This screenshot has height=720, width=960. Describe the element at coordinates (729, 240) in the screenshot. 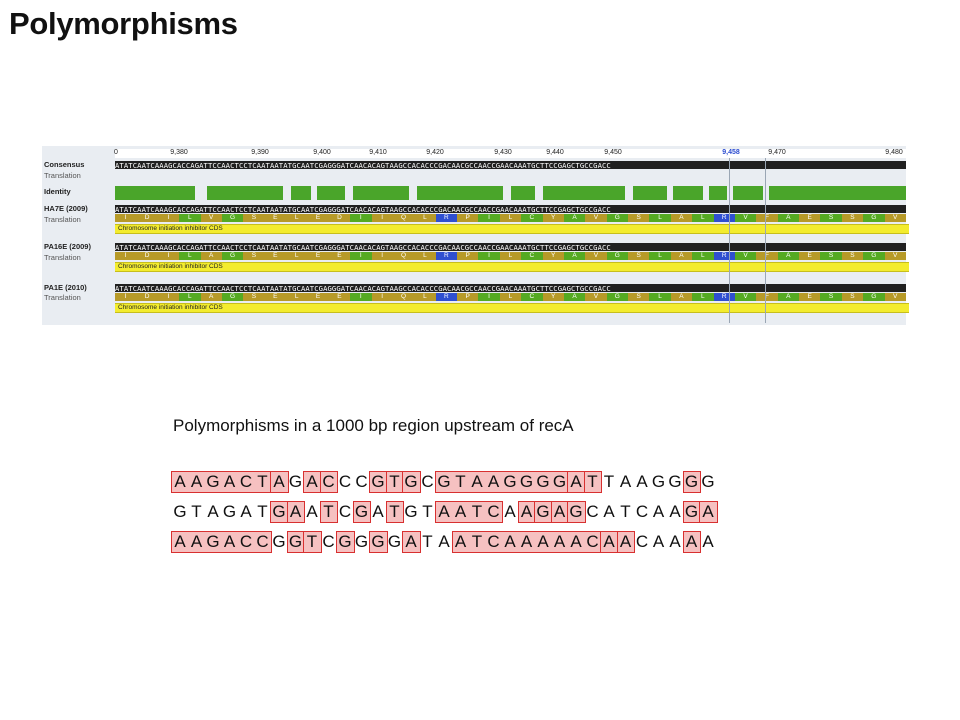

I see `position-cursor-line` at that location.